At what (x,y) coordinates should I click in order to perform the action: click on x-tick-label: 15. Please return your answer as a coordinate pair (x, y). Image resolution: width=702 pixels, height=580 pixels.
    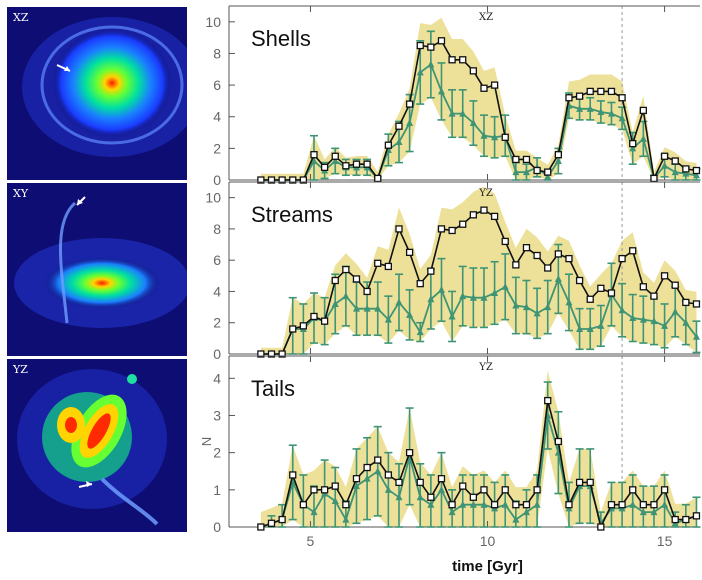
    Looking at the image, I should click on (665, 541).